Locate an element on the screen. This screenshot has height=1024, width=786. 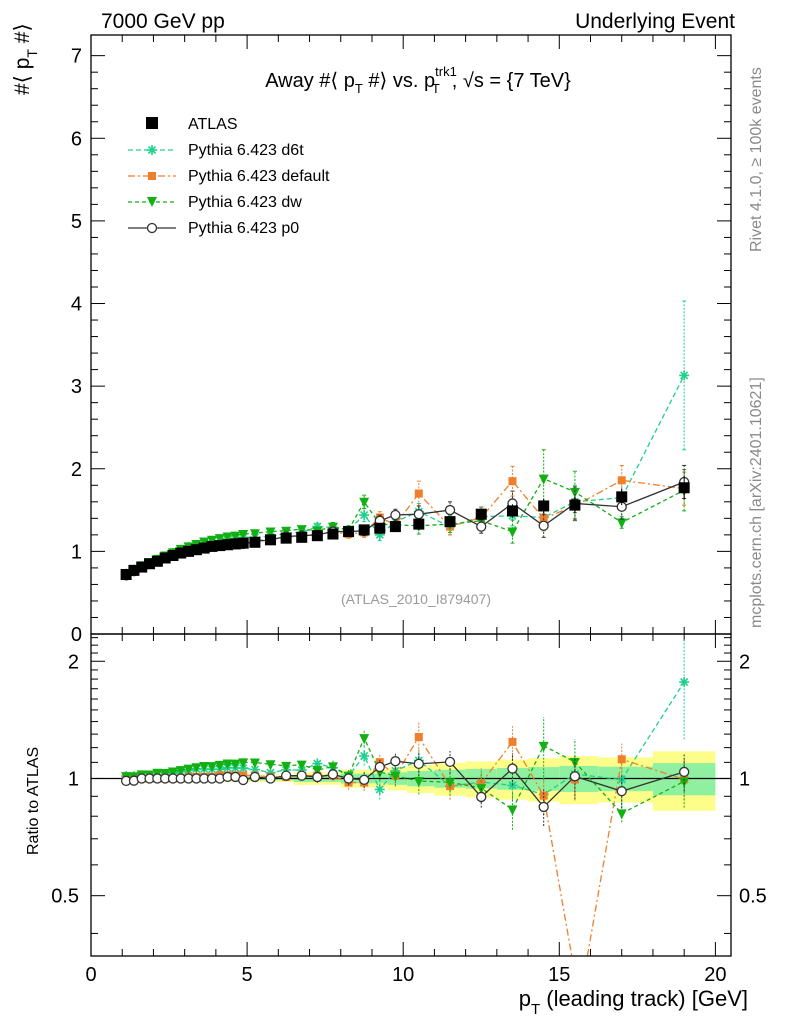
legend-marker-dw is located at coordinates (152, 202).